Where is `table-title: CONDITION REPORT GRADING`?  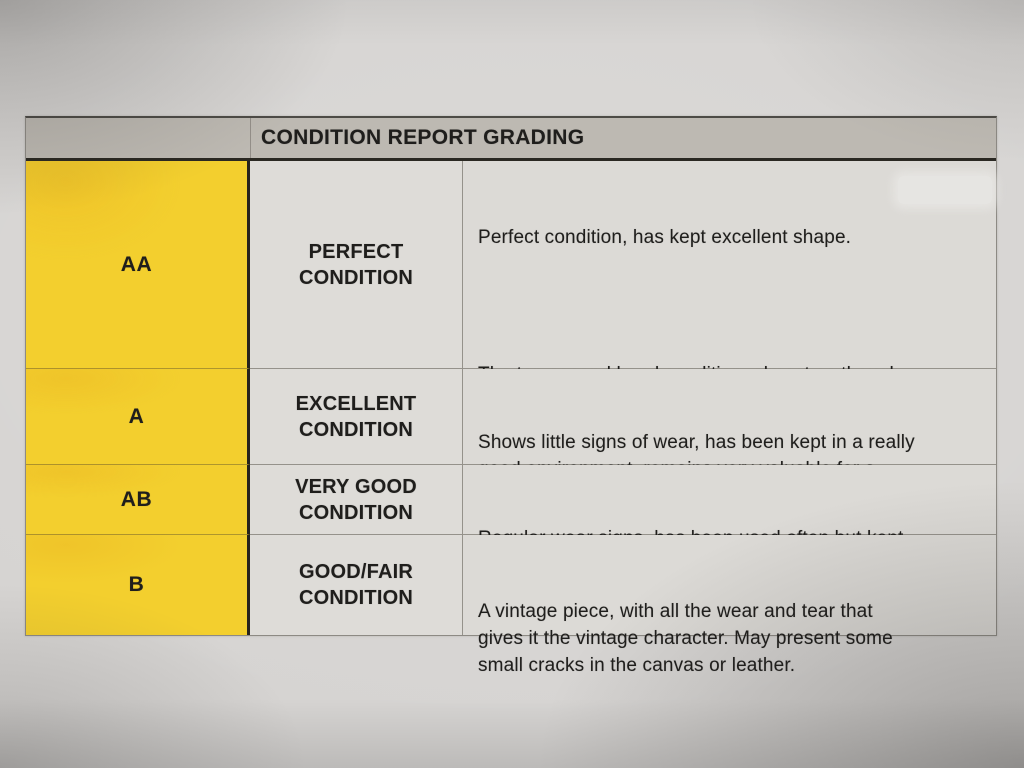 table-title: CONDITION REPORT GRADING is located at coordinates (423, 137).